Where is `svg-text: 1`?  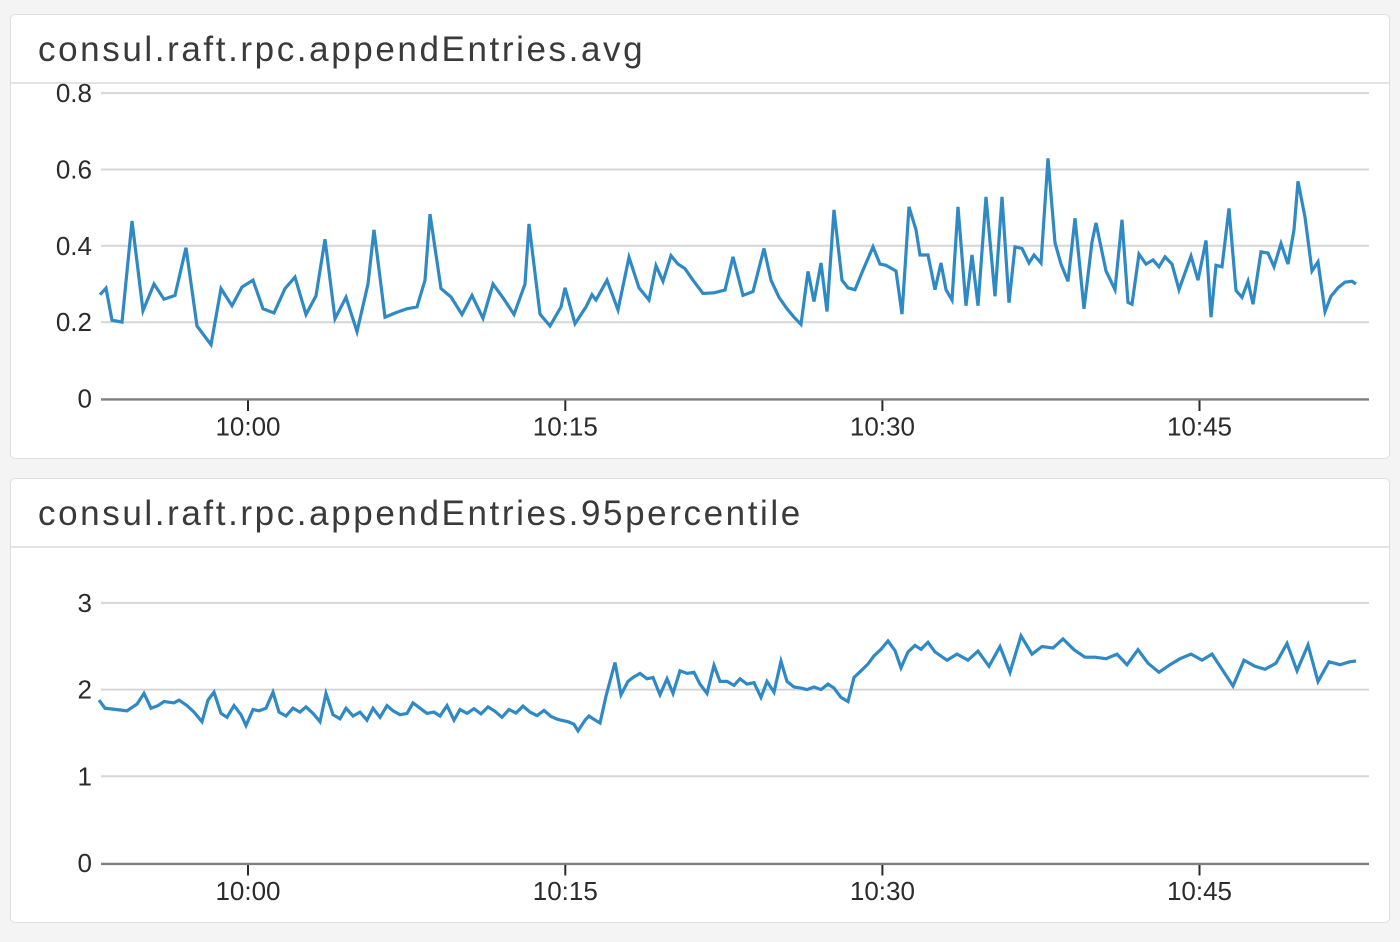 svg-text: 1 is located at coordinates (85, 776).